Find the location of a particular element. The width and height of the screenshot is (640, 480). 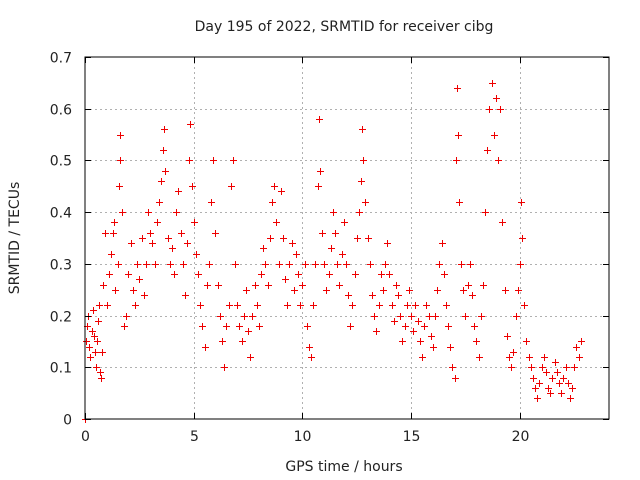

x-tick-label: 10 is located at coordinates (303, 437).